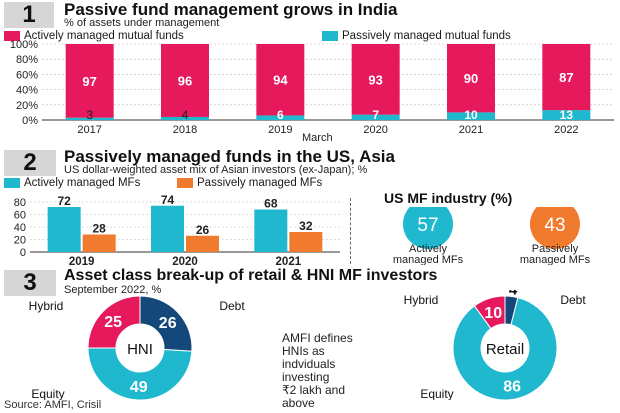 This screenshot has width=620, height=413. What do you see at coordinates (426, 36) in the screenshot?
I see `legend-label-passive: Passively managed mutual funds` at bounding box center [426, 36].